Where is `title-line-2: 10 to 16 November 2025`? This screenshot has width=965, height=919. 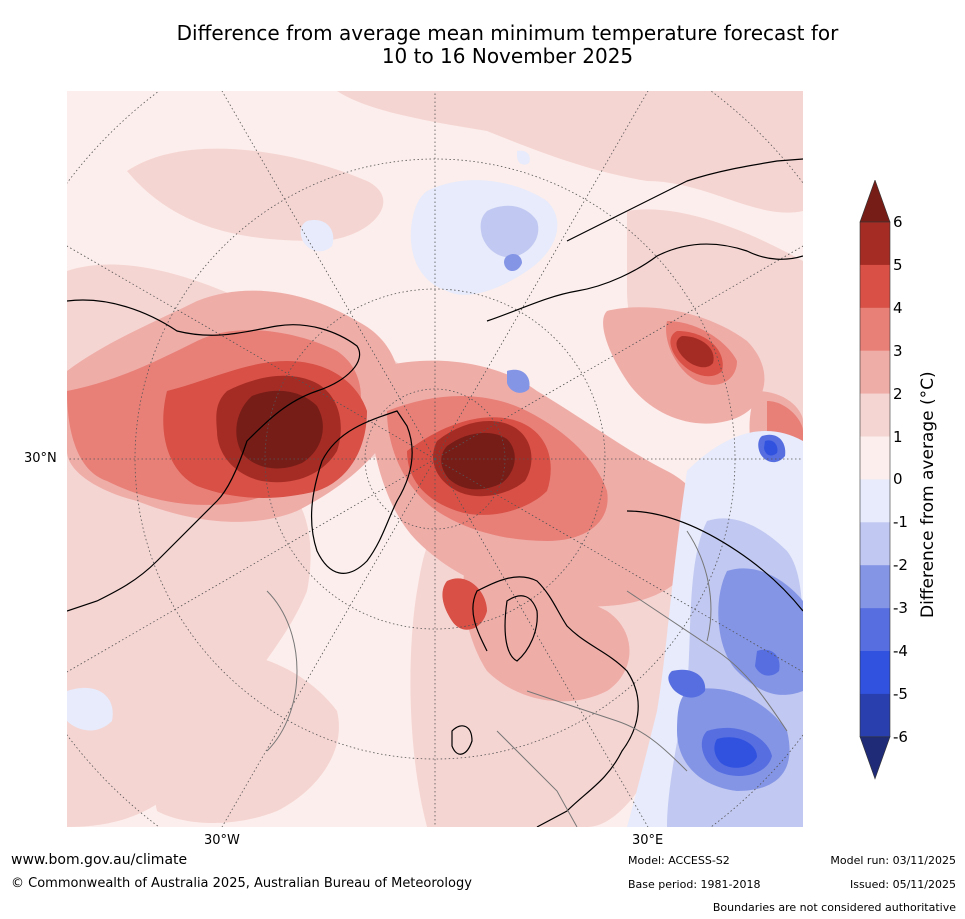 title-line-2: 10 to 16 November 2025 is located at coordinates (507, 56).